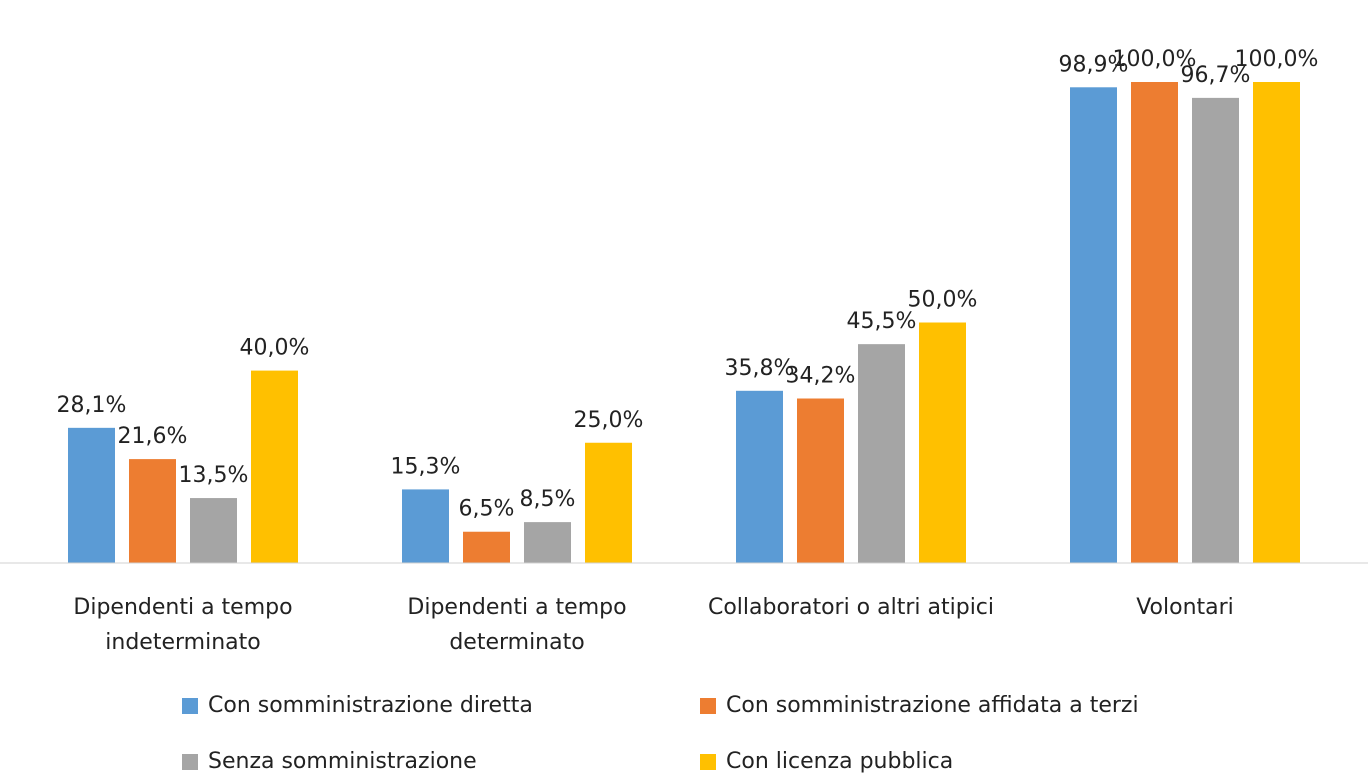 This screenshot has width=1368, height=777. What do you see at coordinates (851, 607) in the screenshot?
I see `x-tick-label: Collaboratori o altri atipici` at bounding box center [851, 607].